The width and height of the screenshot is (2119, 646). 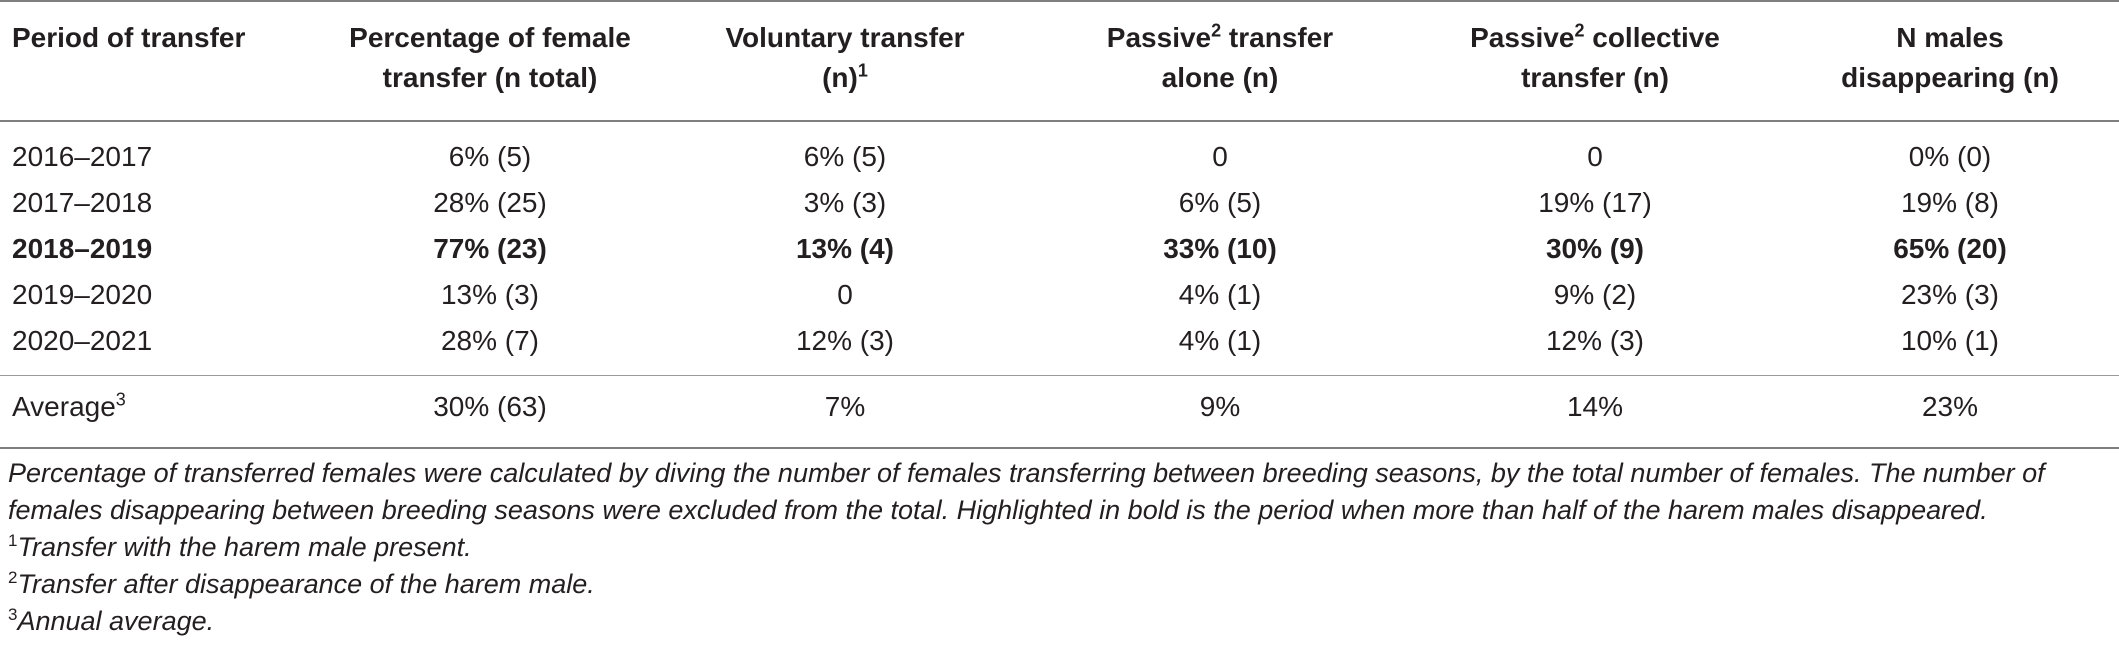 What do you see at coordinates (82, 156) in the screenshot?
I see `cell-period: 2016–2017` at bounding box center [82, 156].